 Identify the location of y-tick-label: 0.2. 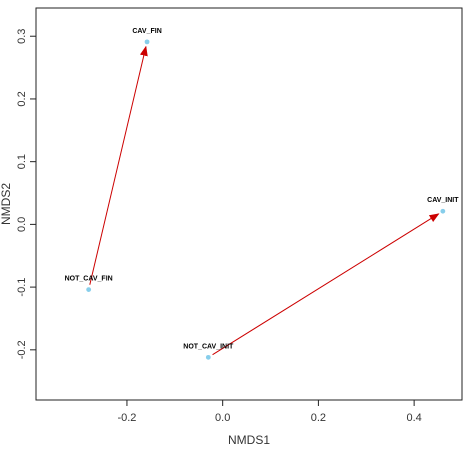
(22, 98).